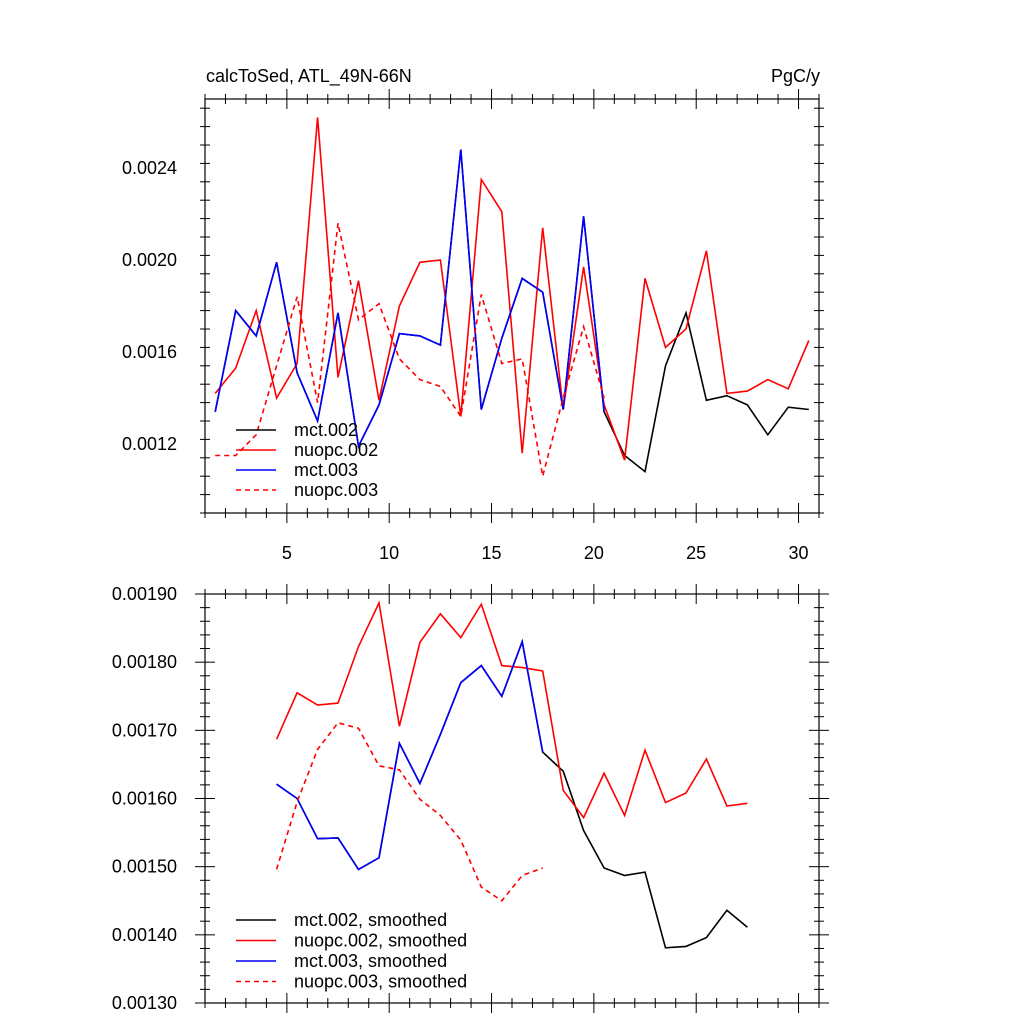 The width and height of the screenshot is (1024, 1024). Describe the element at coordinates (287, 553) in the screenshot. I see `top-x-tick-label: 5` at that location.